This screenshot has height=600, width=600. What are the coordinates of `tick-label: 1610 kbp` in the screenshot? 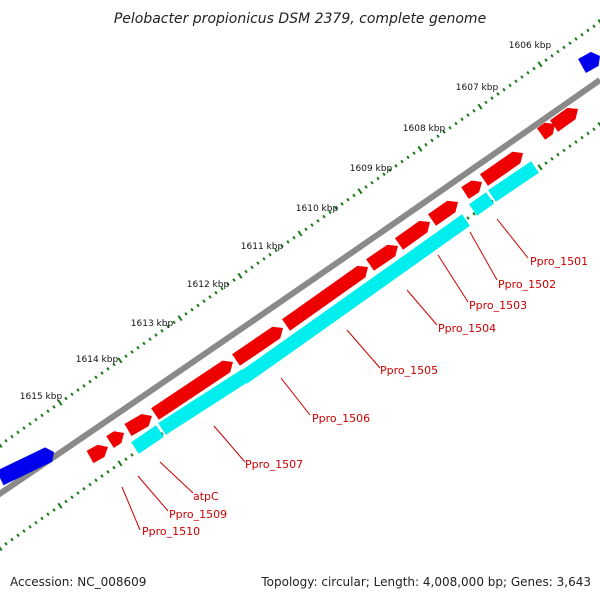 It's located at (317, 209).